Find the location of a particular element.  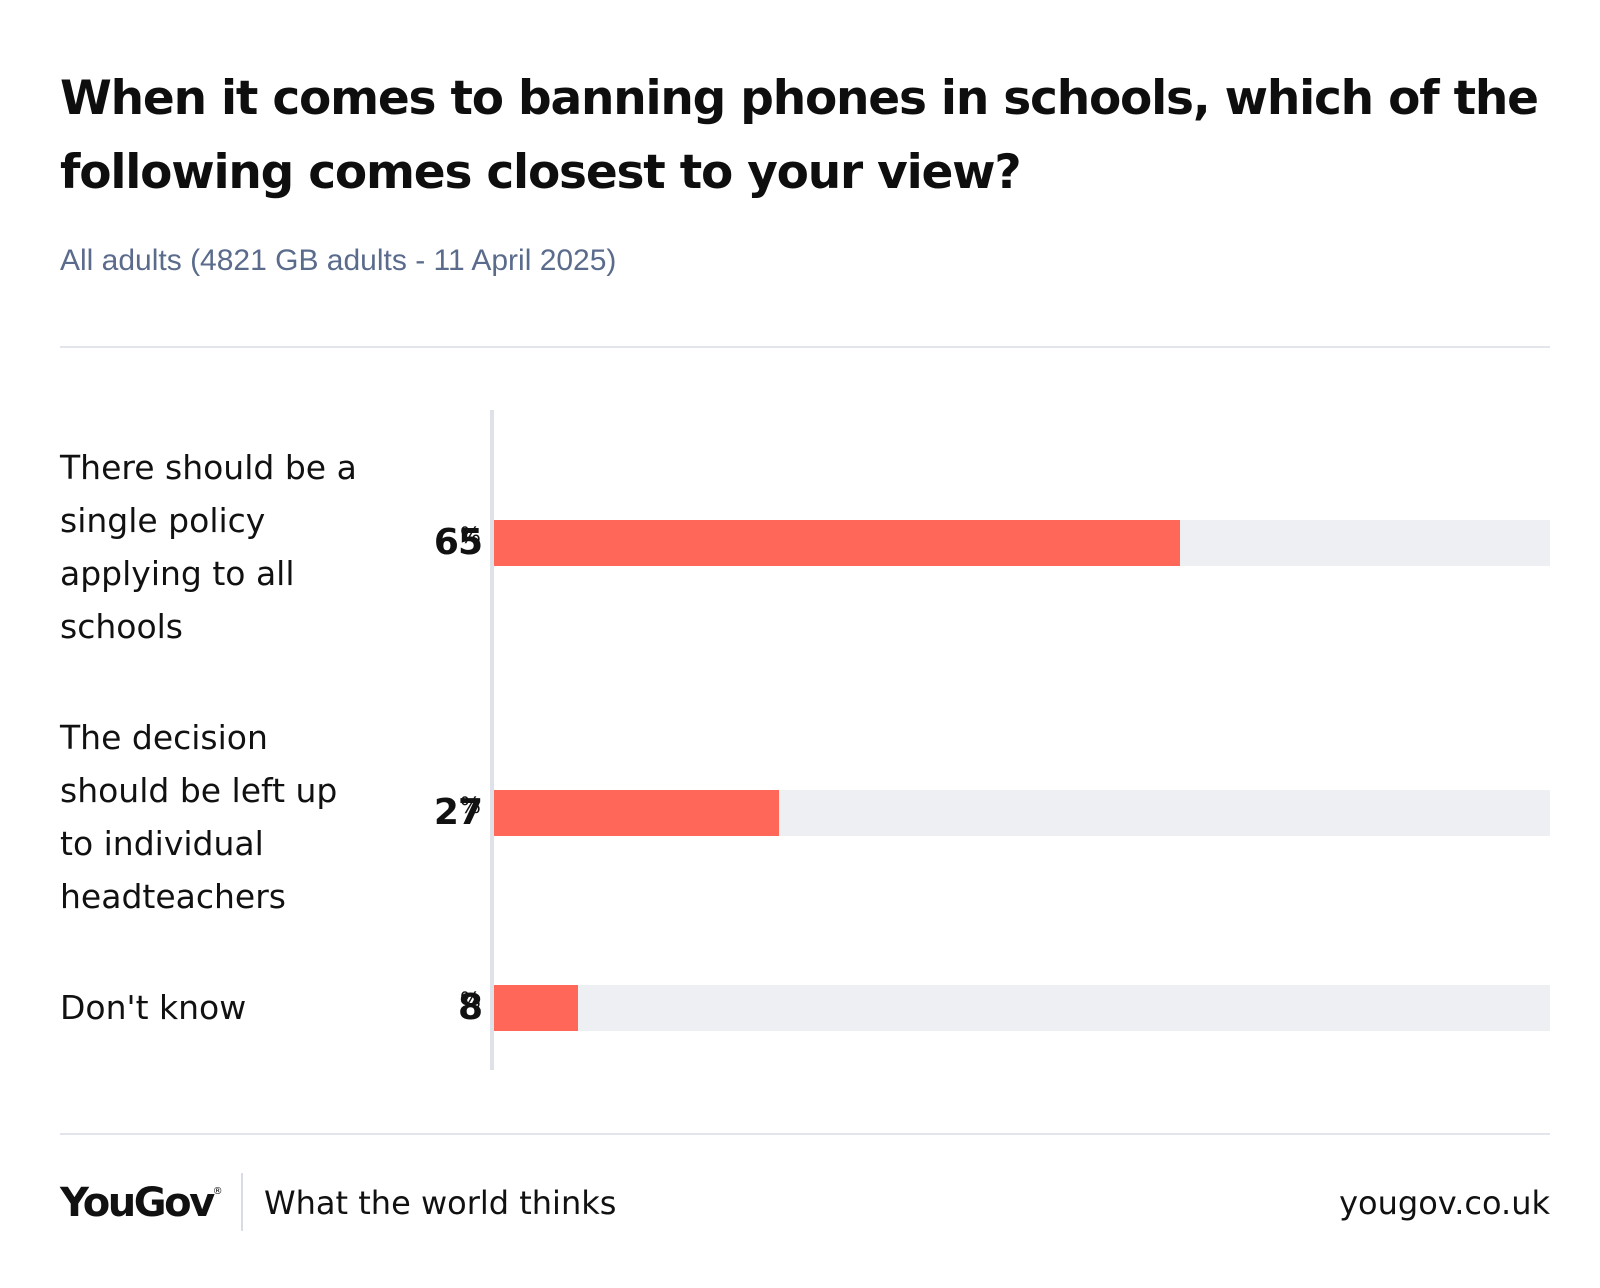

axis-baseline is located at coordinates (492, 740).